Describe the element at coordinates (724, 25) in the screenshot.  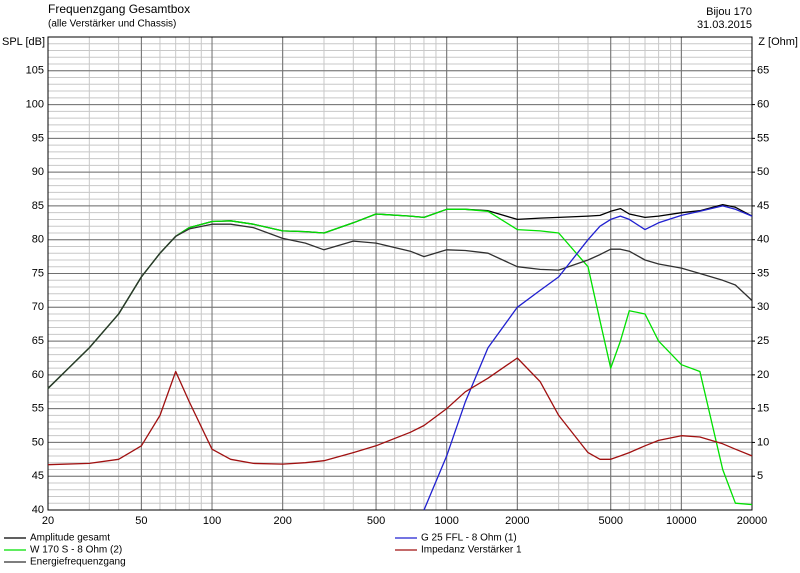
I see `annotation: 31.03.2015` at that location.